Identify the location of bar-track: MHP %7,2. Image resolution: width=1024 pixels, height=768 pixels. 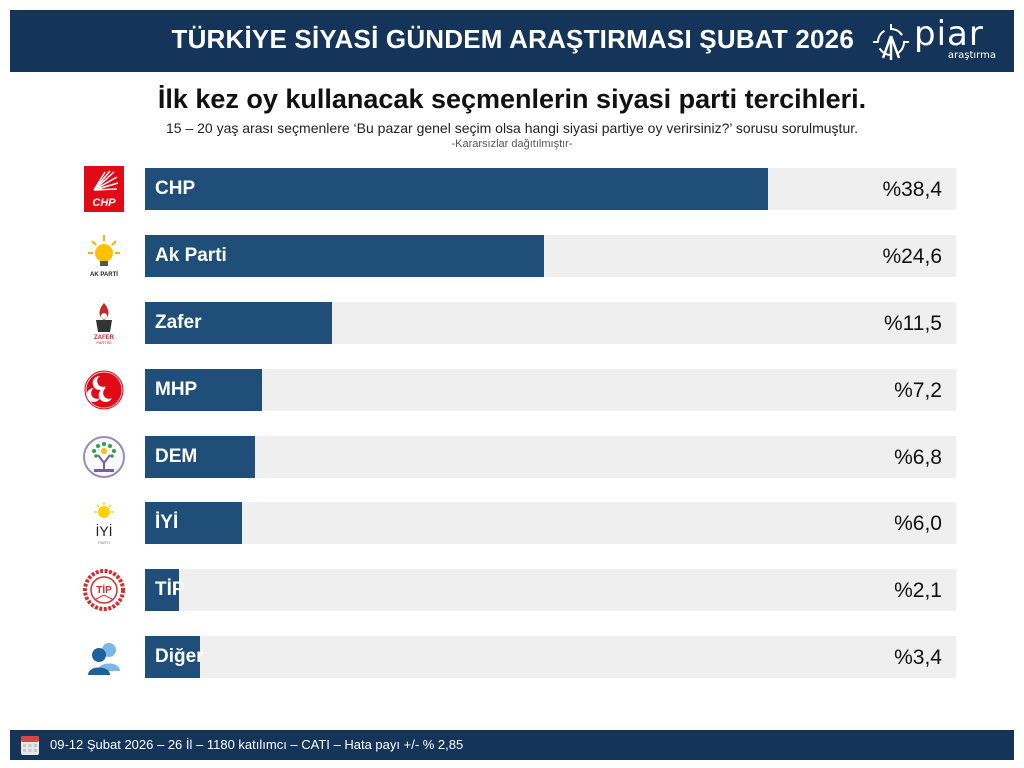
(550, 390).